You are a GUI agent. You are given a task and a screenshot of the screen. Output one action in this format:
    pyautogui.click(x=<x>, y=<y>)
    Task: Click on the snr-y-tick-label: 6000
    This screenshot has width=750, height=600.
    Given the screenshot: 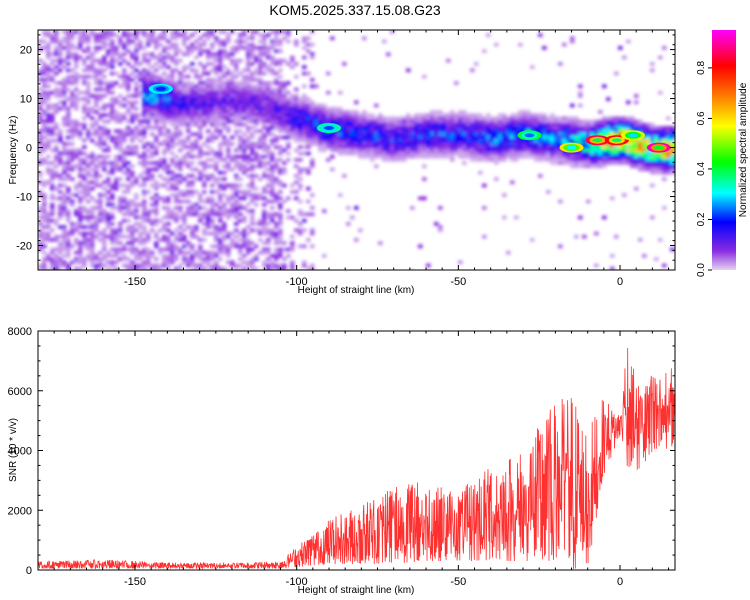 What is the action you would take?
    pyautogui.click(x=20, y=392)
    